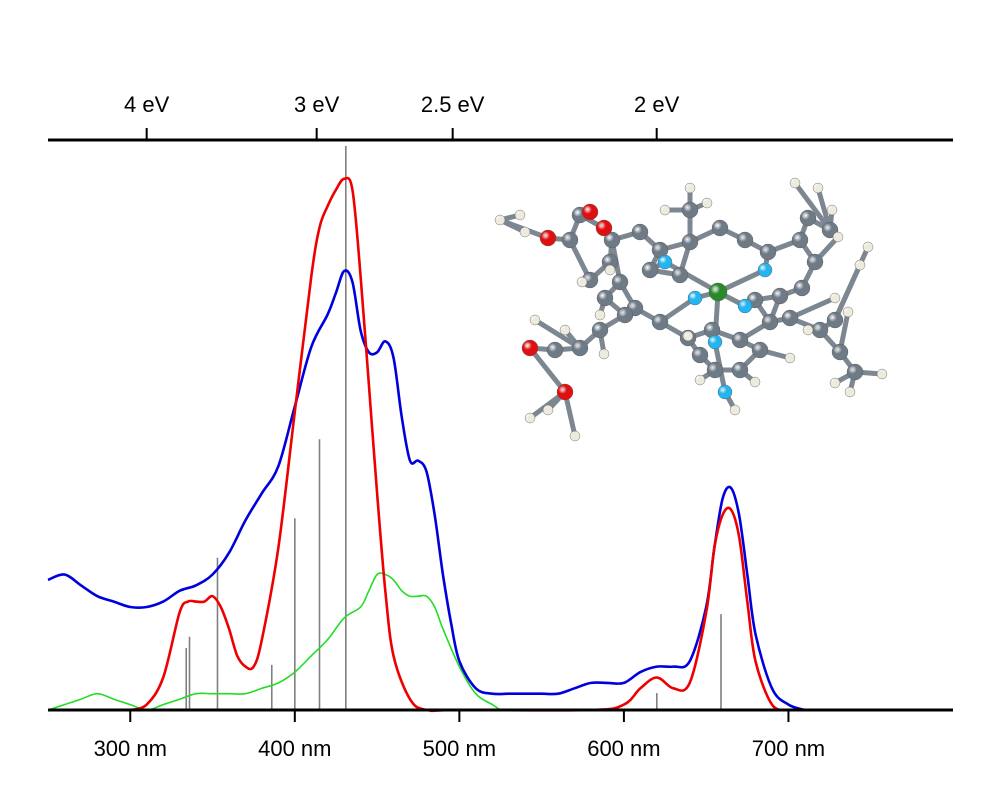  I want to click on top-tick-label: 2.5 eV, so click(453, 104).